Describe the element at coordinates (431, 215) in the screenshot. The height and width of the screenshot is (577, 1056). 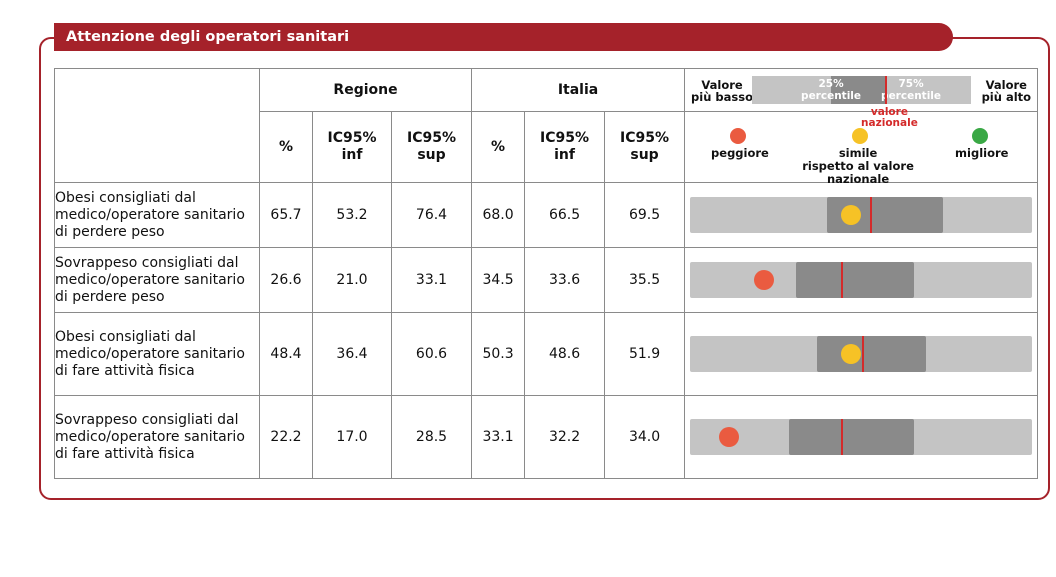
I see `reg-sup-value: 76.4` at that location.